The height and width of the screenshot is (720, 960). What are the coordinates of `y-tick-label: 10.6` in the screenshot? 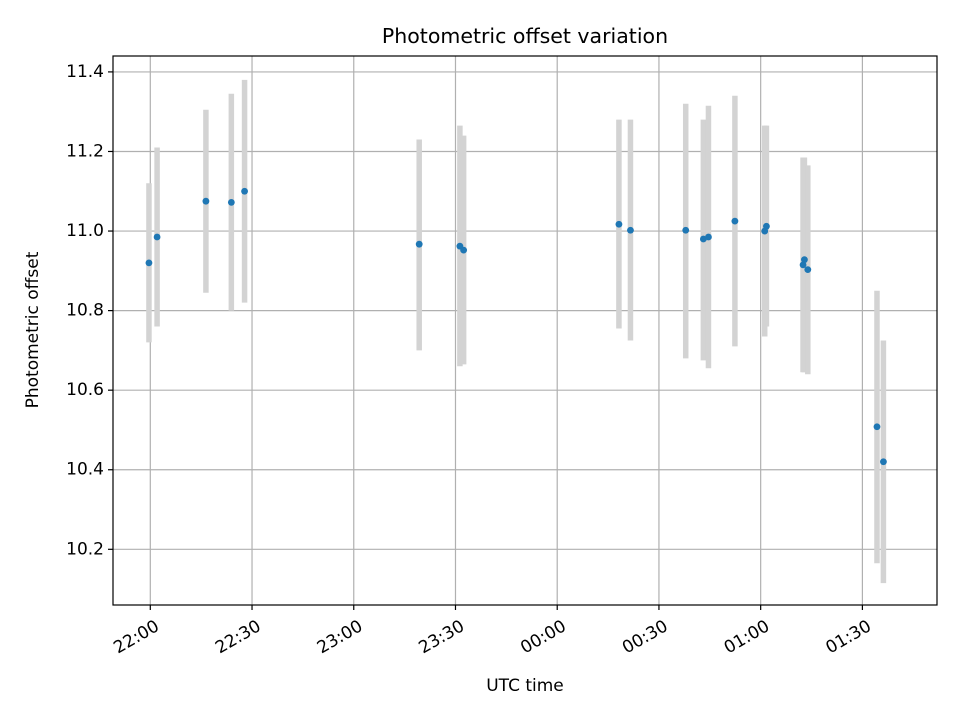 It's located at (85, 390).